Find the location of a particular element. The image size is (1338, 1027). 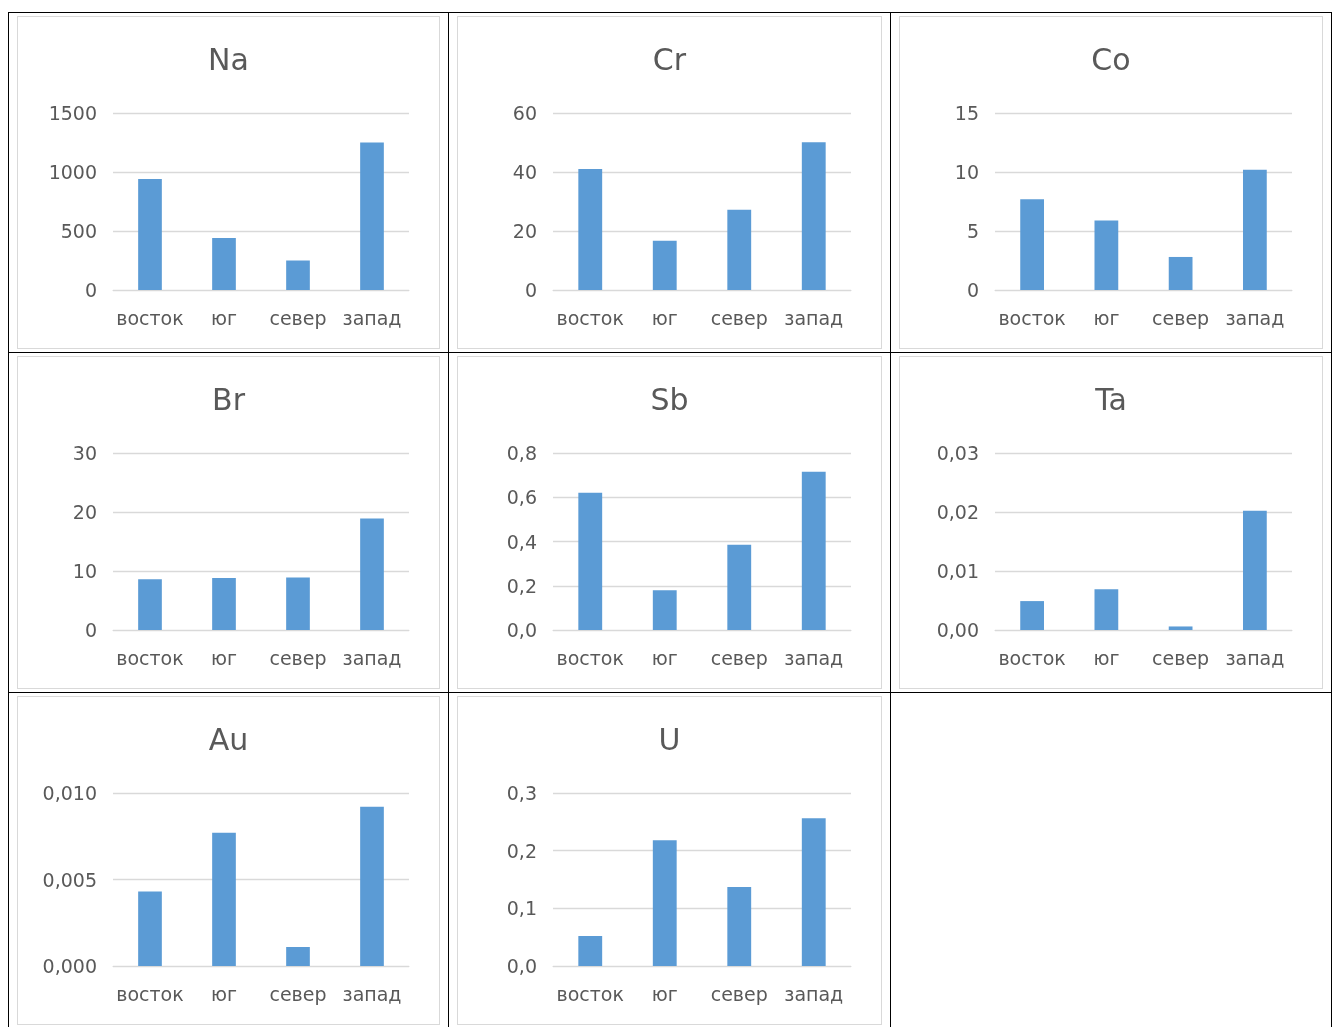

y-tick-label: 0,4 is located at coordinates (521, 541).